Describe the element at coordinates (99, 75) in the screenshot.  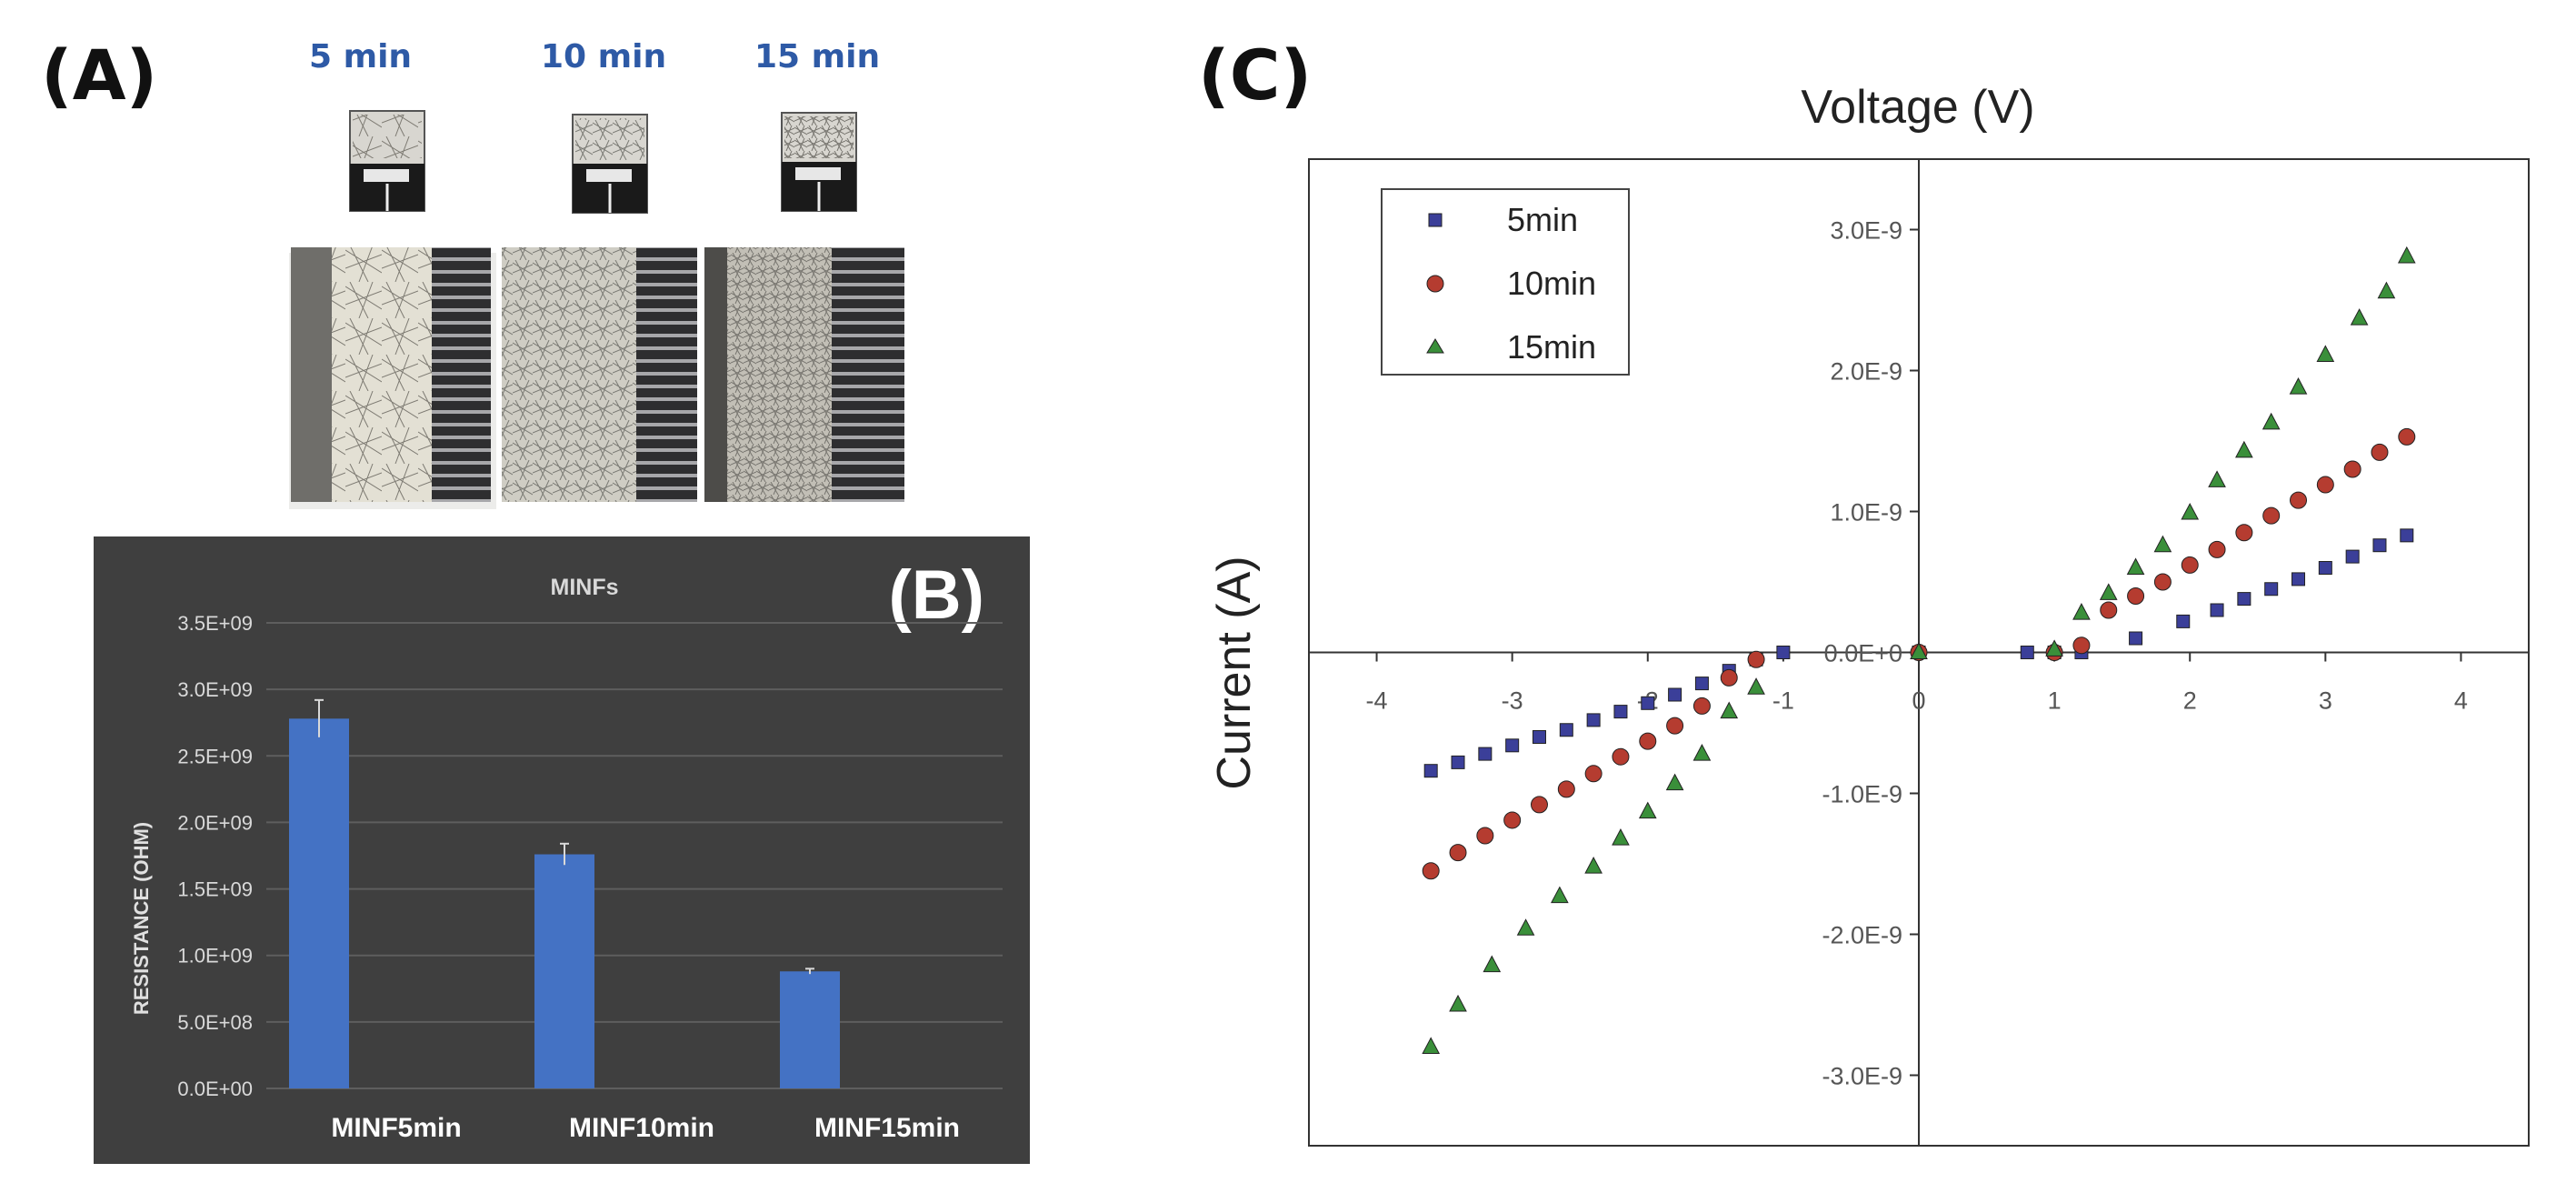
I see `panel-a-label: (A)` at that location.